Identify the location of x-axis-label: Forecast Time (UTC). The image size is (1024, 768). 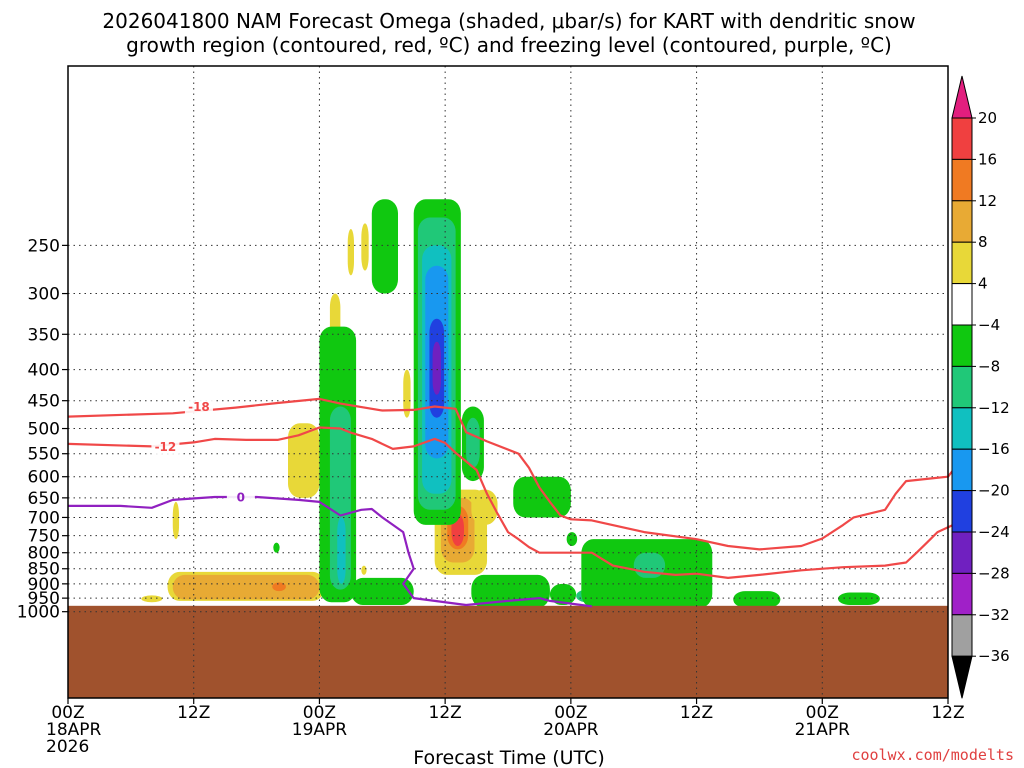
(508, 757).